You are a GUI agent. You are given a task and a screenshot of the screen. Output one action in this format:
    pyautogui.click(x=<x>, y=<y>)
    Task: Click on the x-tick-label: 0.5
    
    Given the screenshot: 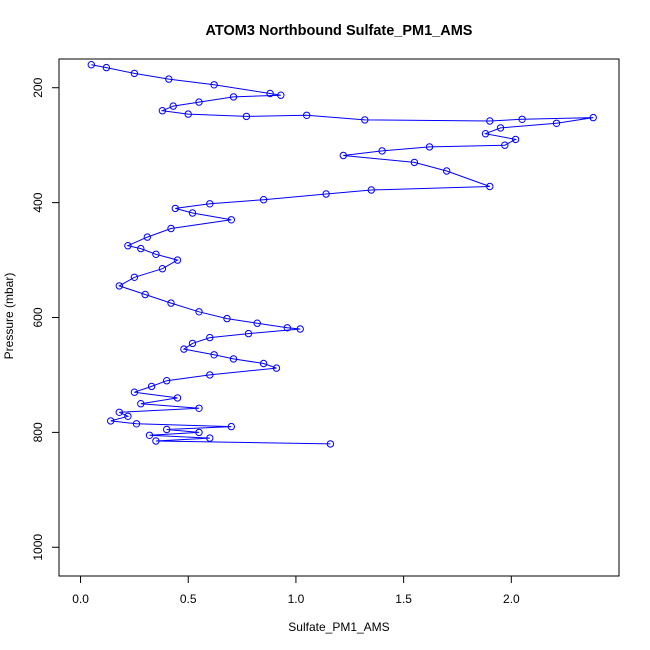 What is the action you would take?
    pyautogui.click(x=188, y=599)
    